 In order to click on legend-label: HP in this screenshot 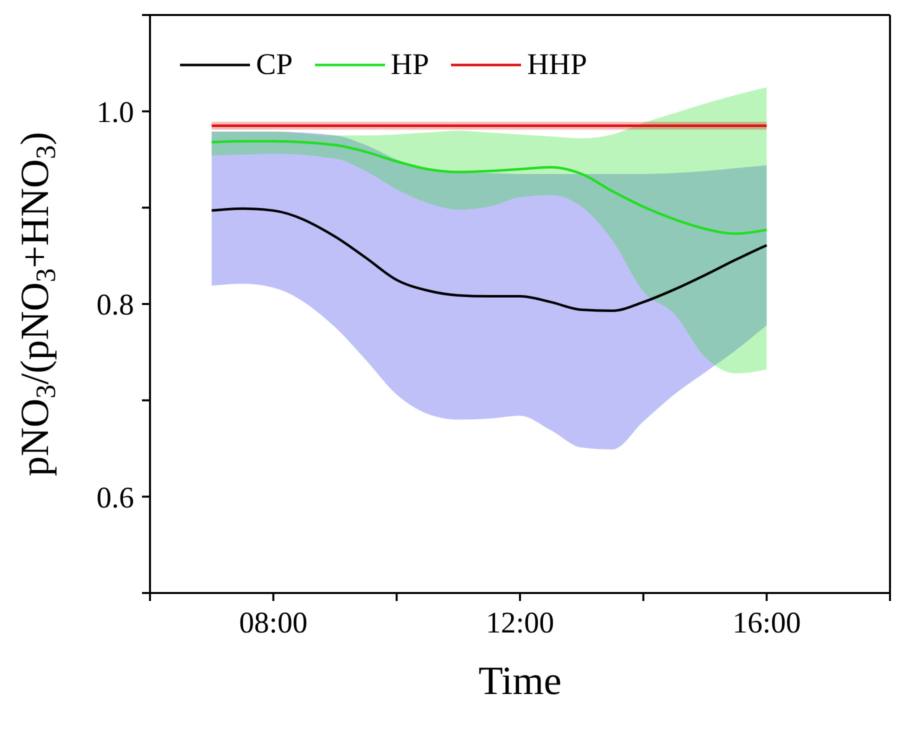, I will do `click(410, 65)`.